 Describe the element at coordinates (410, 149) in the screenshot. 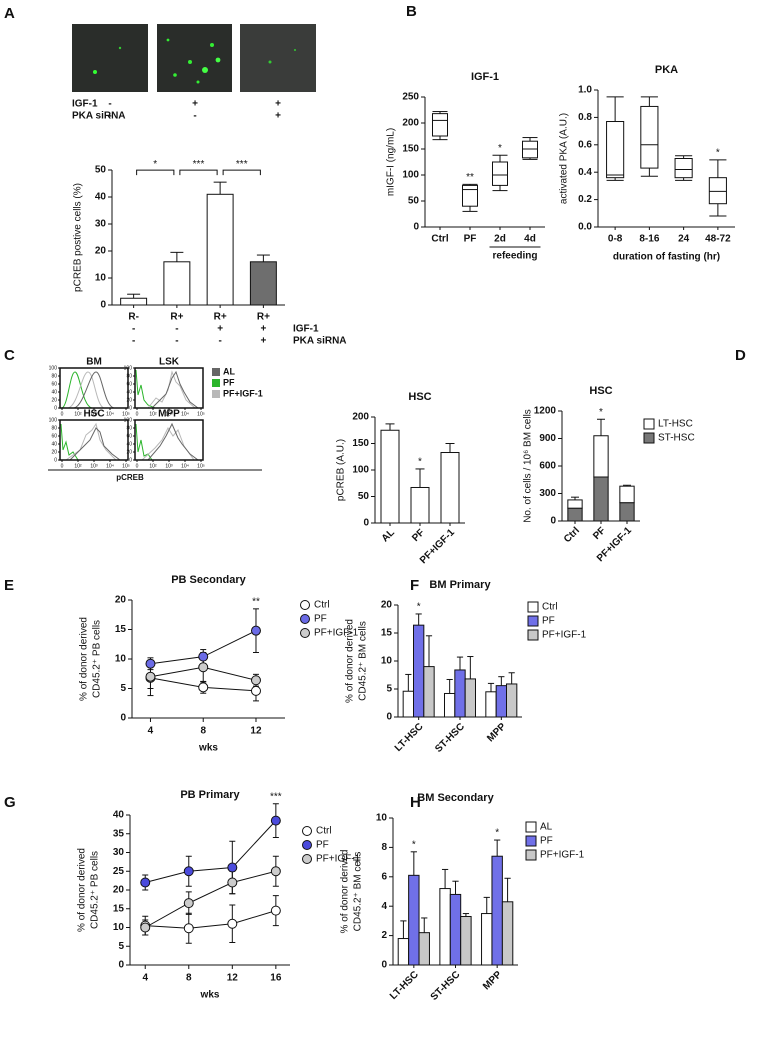

I see `y-tick-label: 150` at that location.